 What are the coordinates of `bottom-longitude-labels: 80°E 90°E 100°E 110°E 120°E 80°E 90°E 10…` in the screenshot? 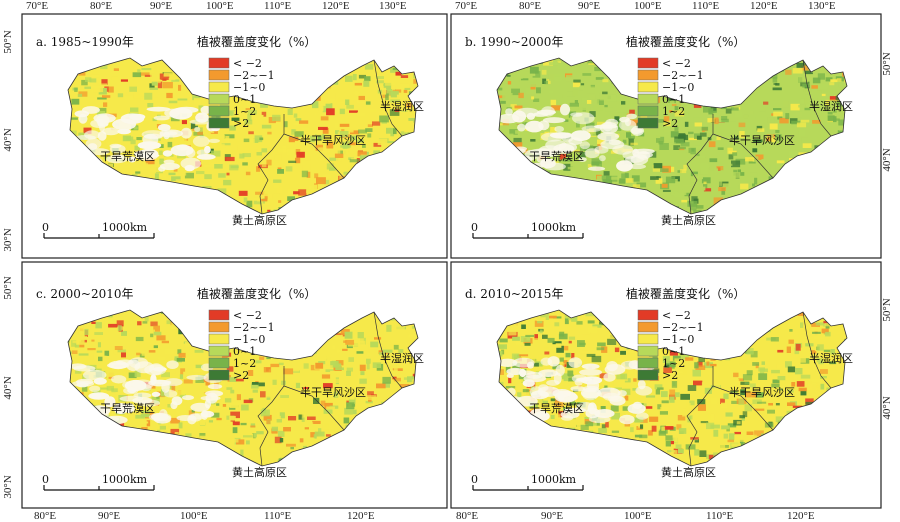 It's located at (424, 516).